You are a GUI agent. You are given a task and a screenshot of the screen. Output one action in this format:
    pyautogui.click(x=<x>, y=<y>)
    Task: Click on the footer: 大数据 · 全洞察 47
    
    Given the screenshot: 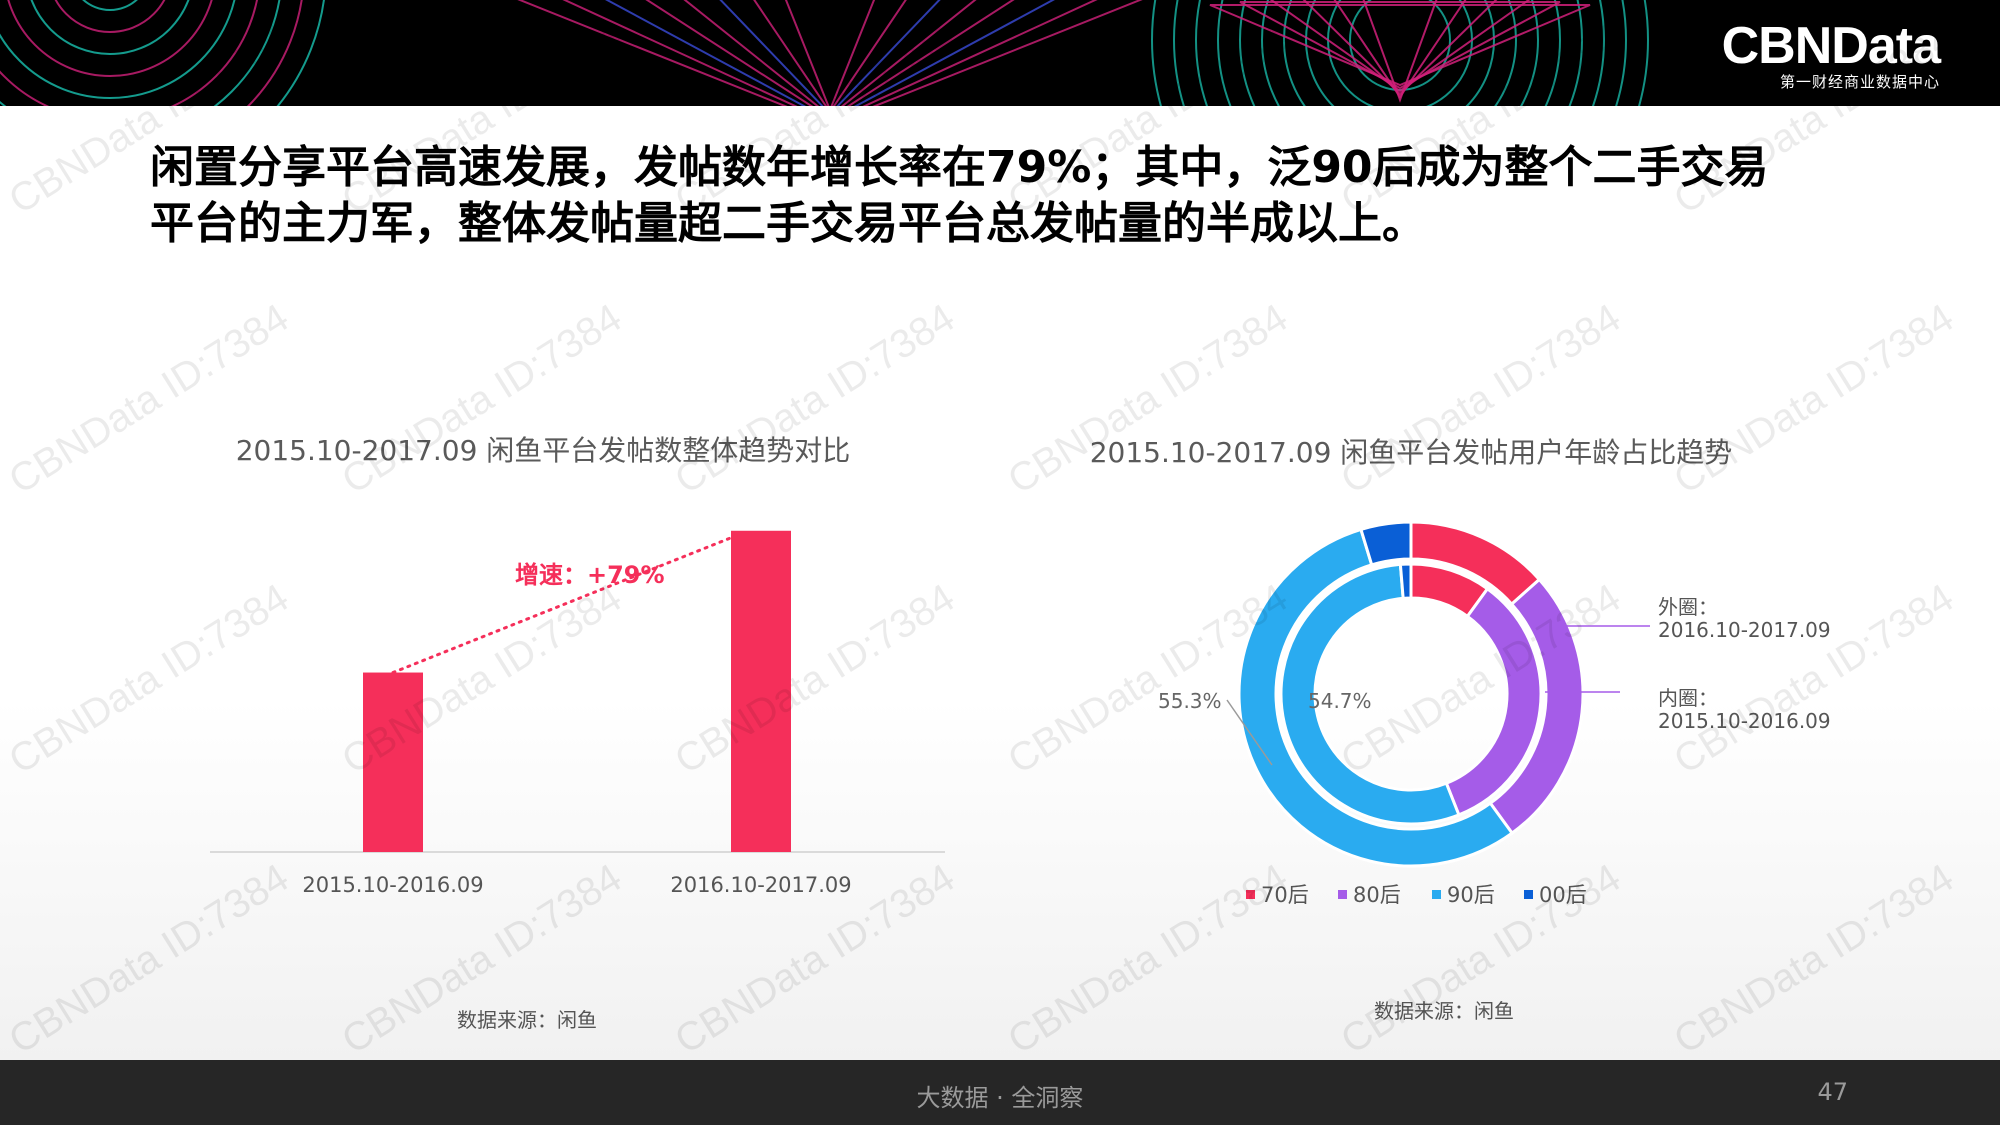 What is the action you would take?
    pyautogui.click(x=1000, y=1092)
    